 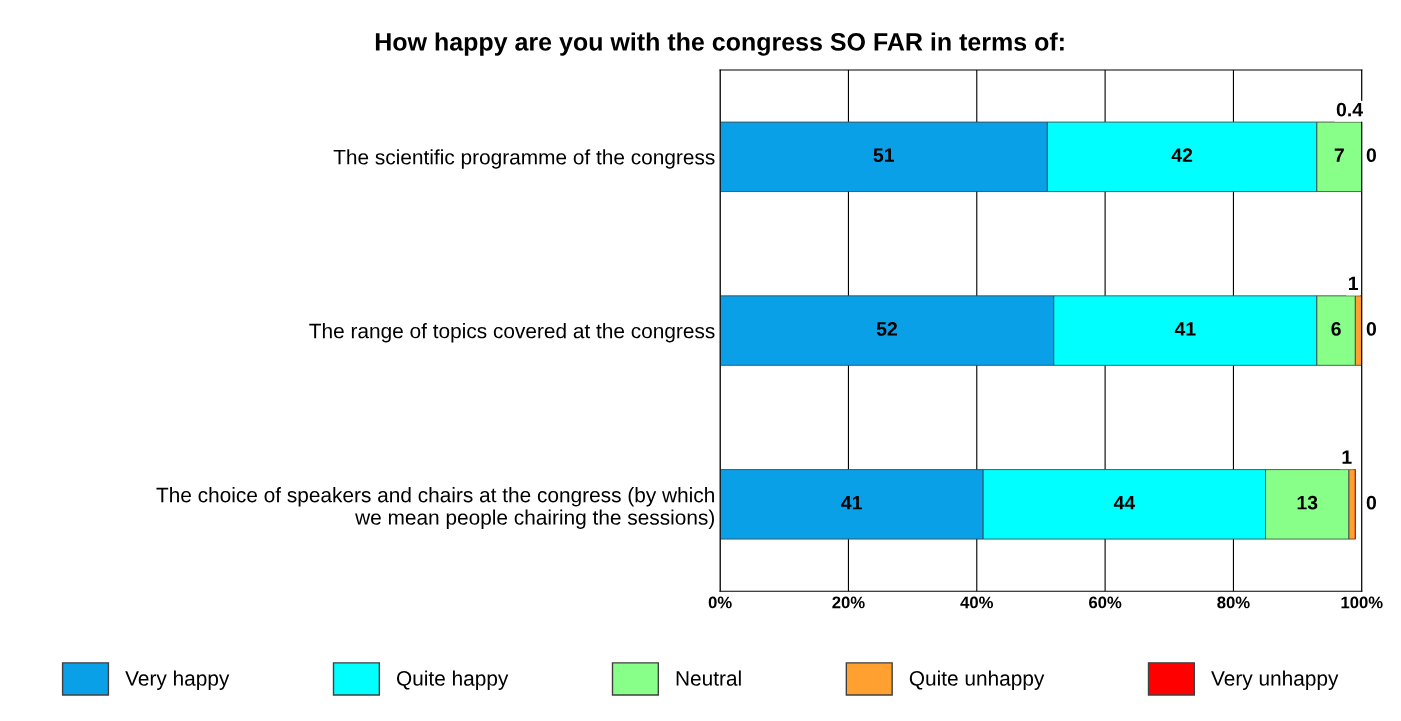 I want to click on data-label: 6, so click(x=1336, y=329).